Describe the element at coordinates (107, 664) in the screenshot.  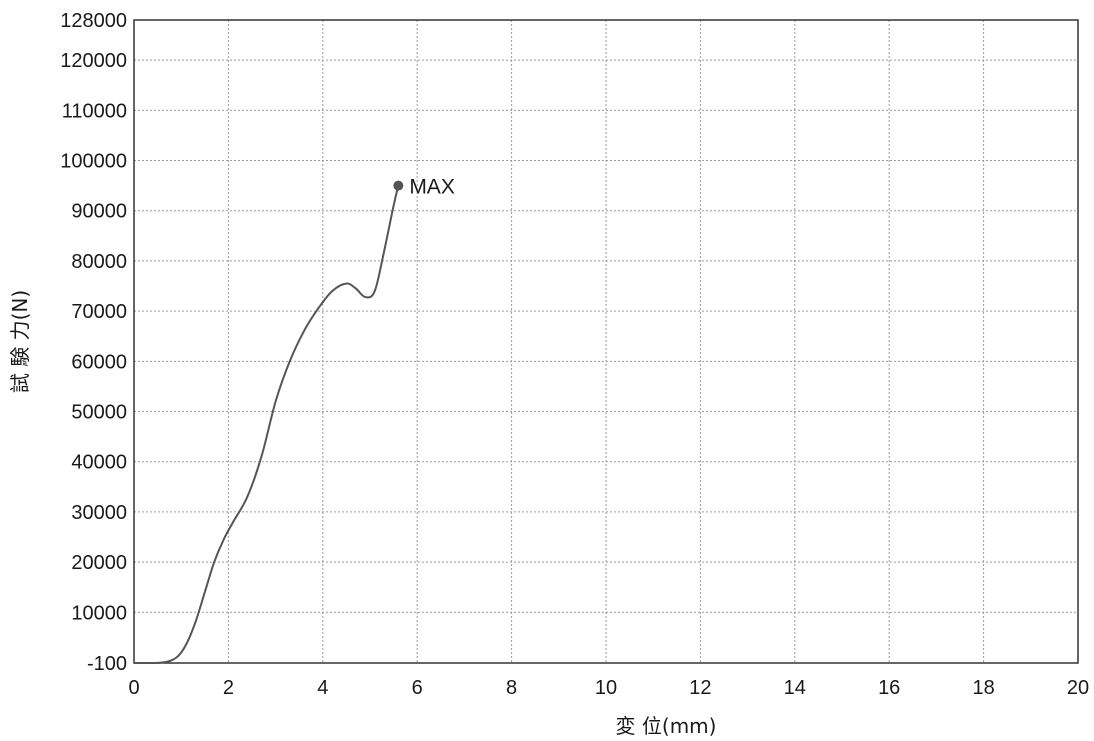
I see `y-tick-label: -100` at that location.